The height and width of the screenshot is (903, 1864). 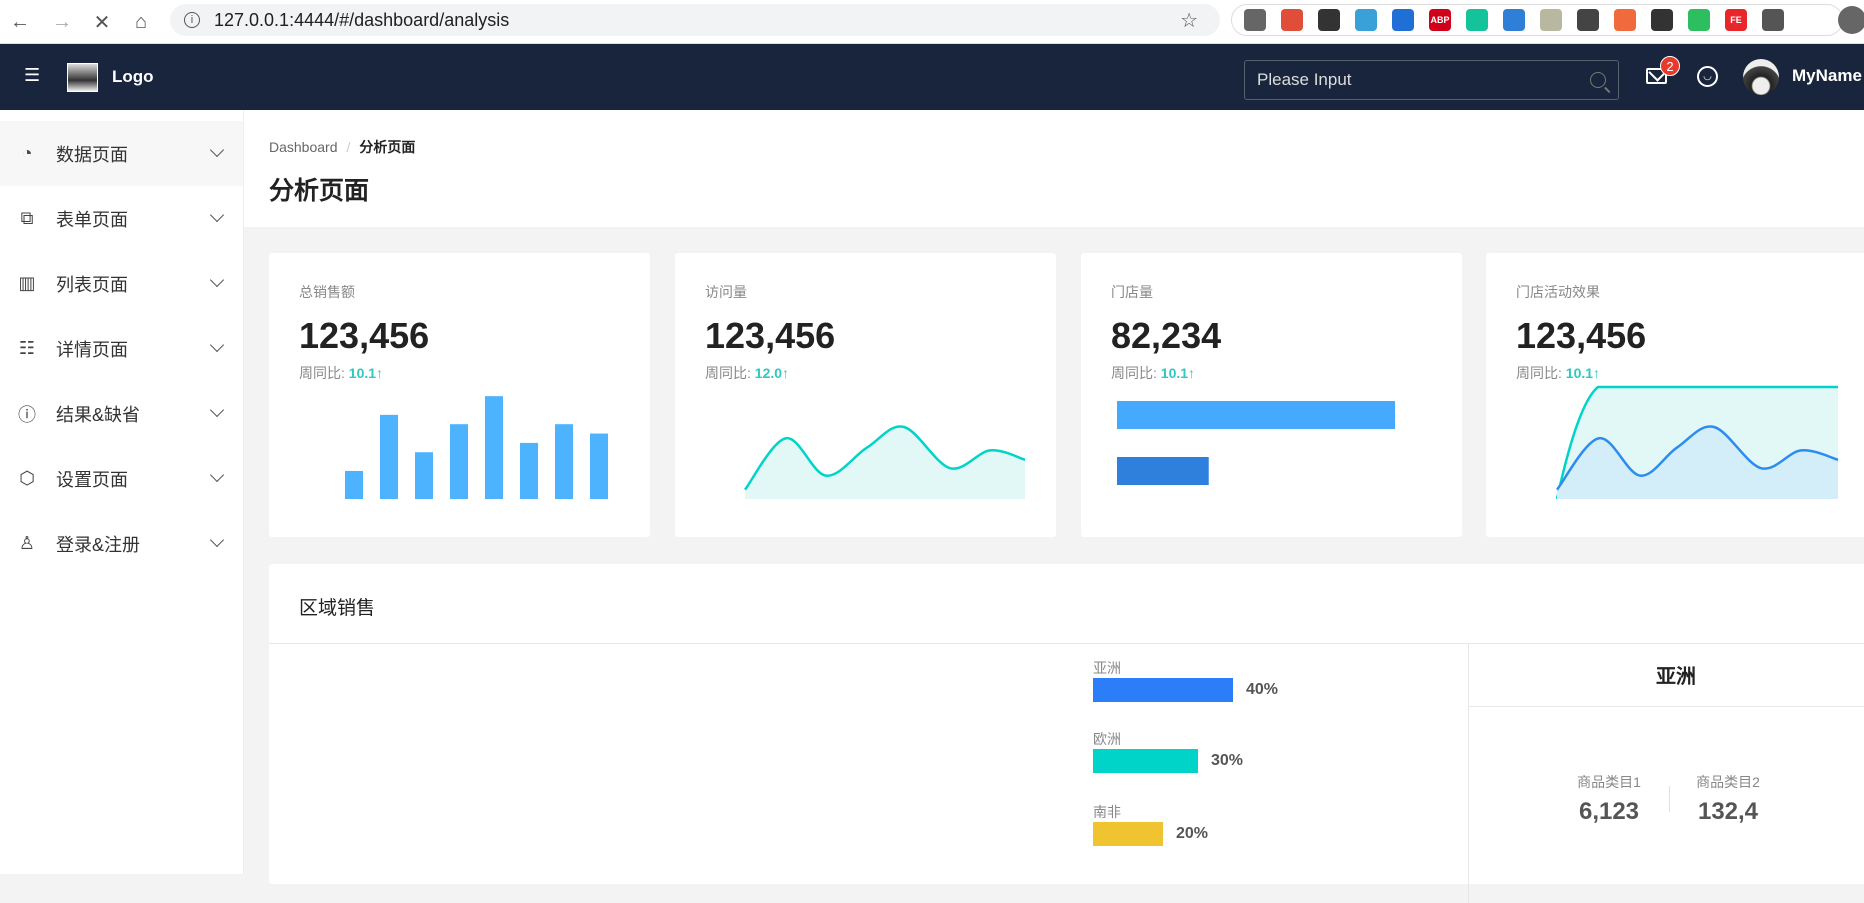 I want to click on region-bar-percent: 40%, so click(x=1262, y=689).